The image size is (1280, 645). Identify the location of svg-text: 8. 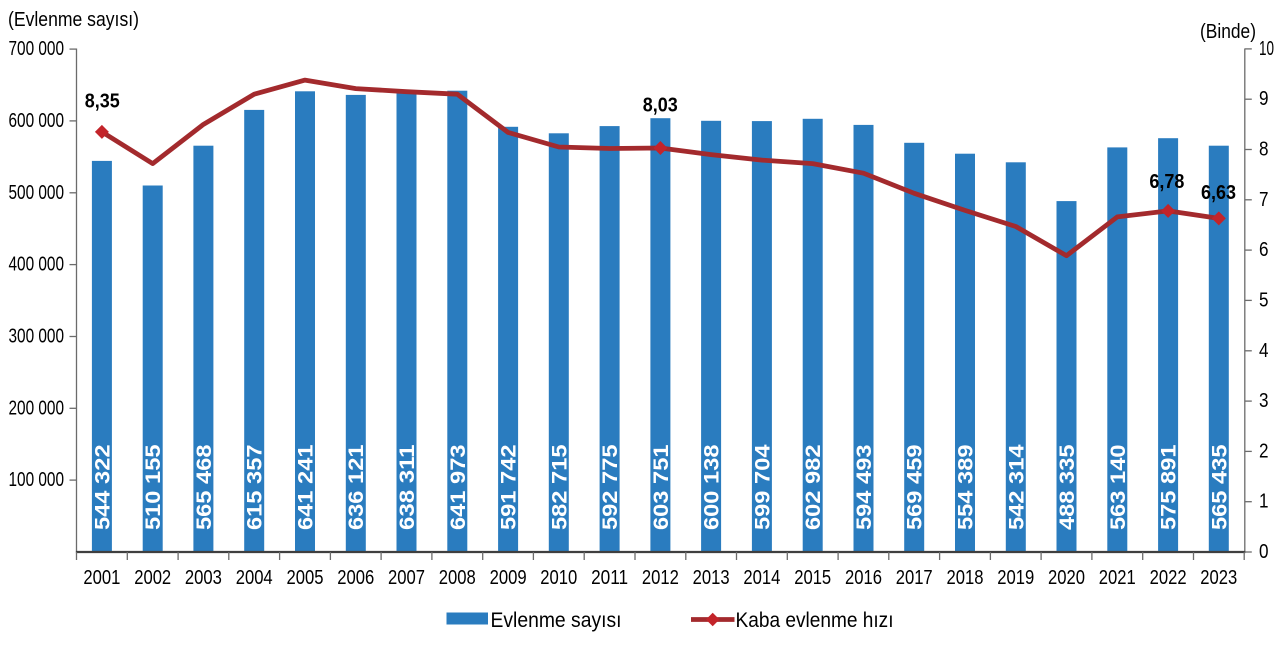
(1264, 150).